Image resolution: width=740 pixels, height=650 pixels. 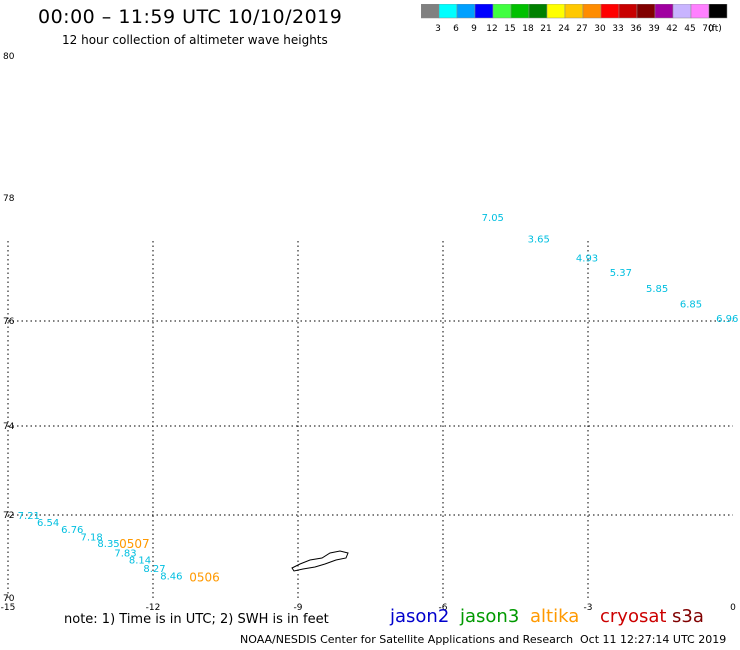 What do you see at coordinates (320, 561) in the screenshot?
I see `jan-mayen-island` at bounding box center [320, 561].